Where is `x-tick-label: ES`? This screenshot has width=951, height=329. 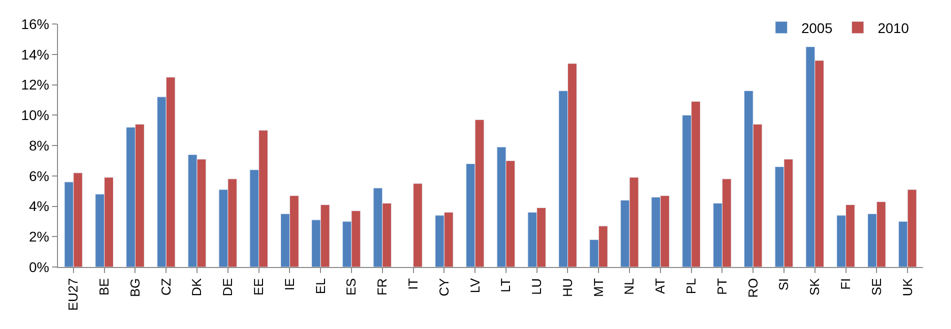 x-tick-label: ES is located at coordinates (351, 287).